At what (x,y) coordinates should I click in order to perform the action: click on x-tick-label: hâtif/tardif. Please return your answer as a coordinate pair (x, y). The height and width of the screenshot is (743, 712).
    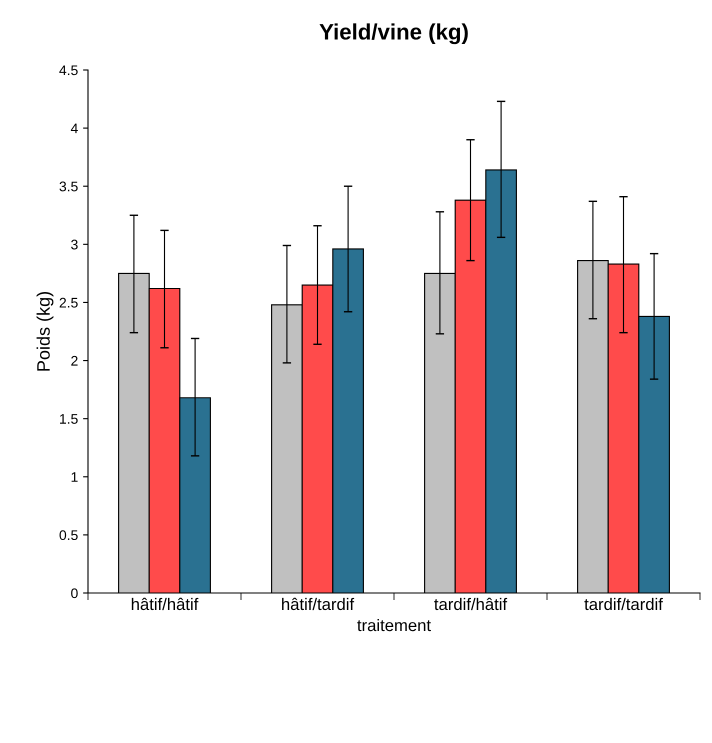
    Looking at the image, I should click on (318, 604).